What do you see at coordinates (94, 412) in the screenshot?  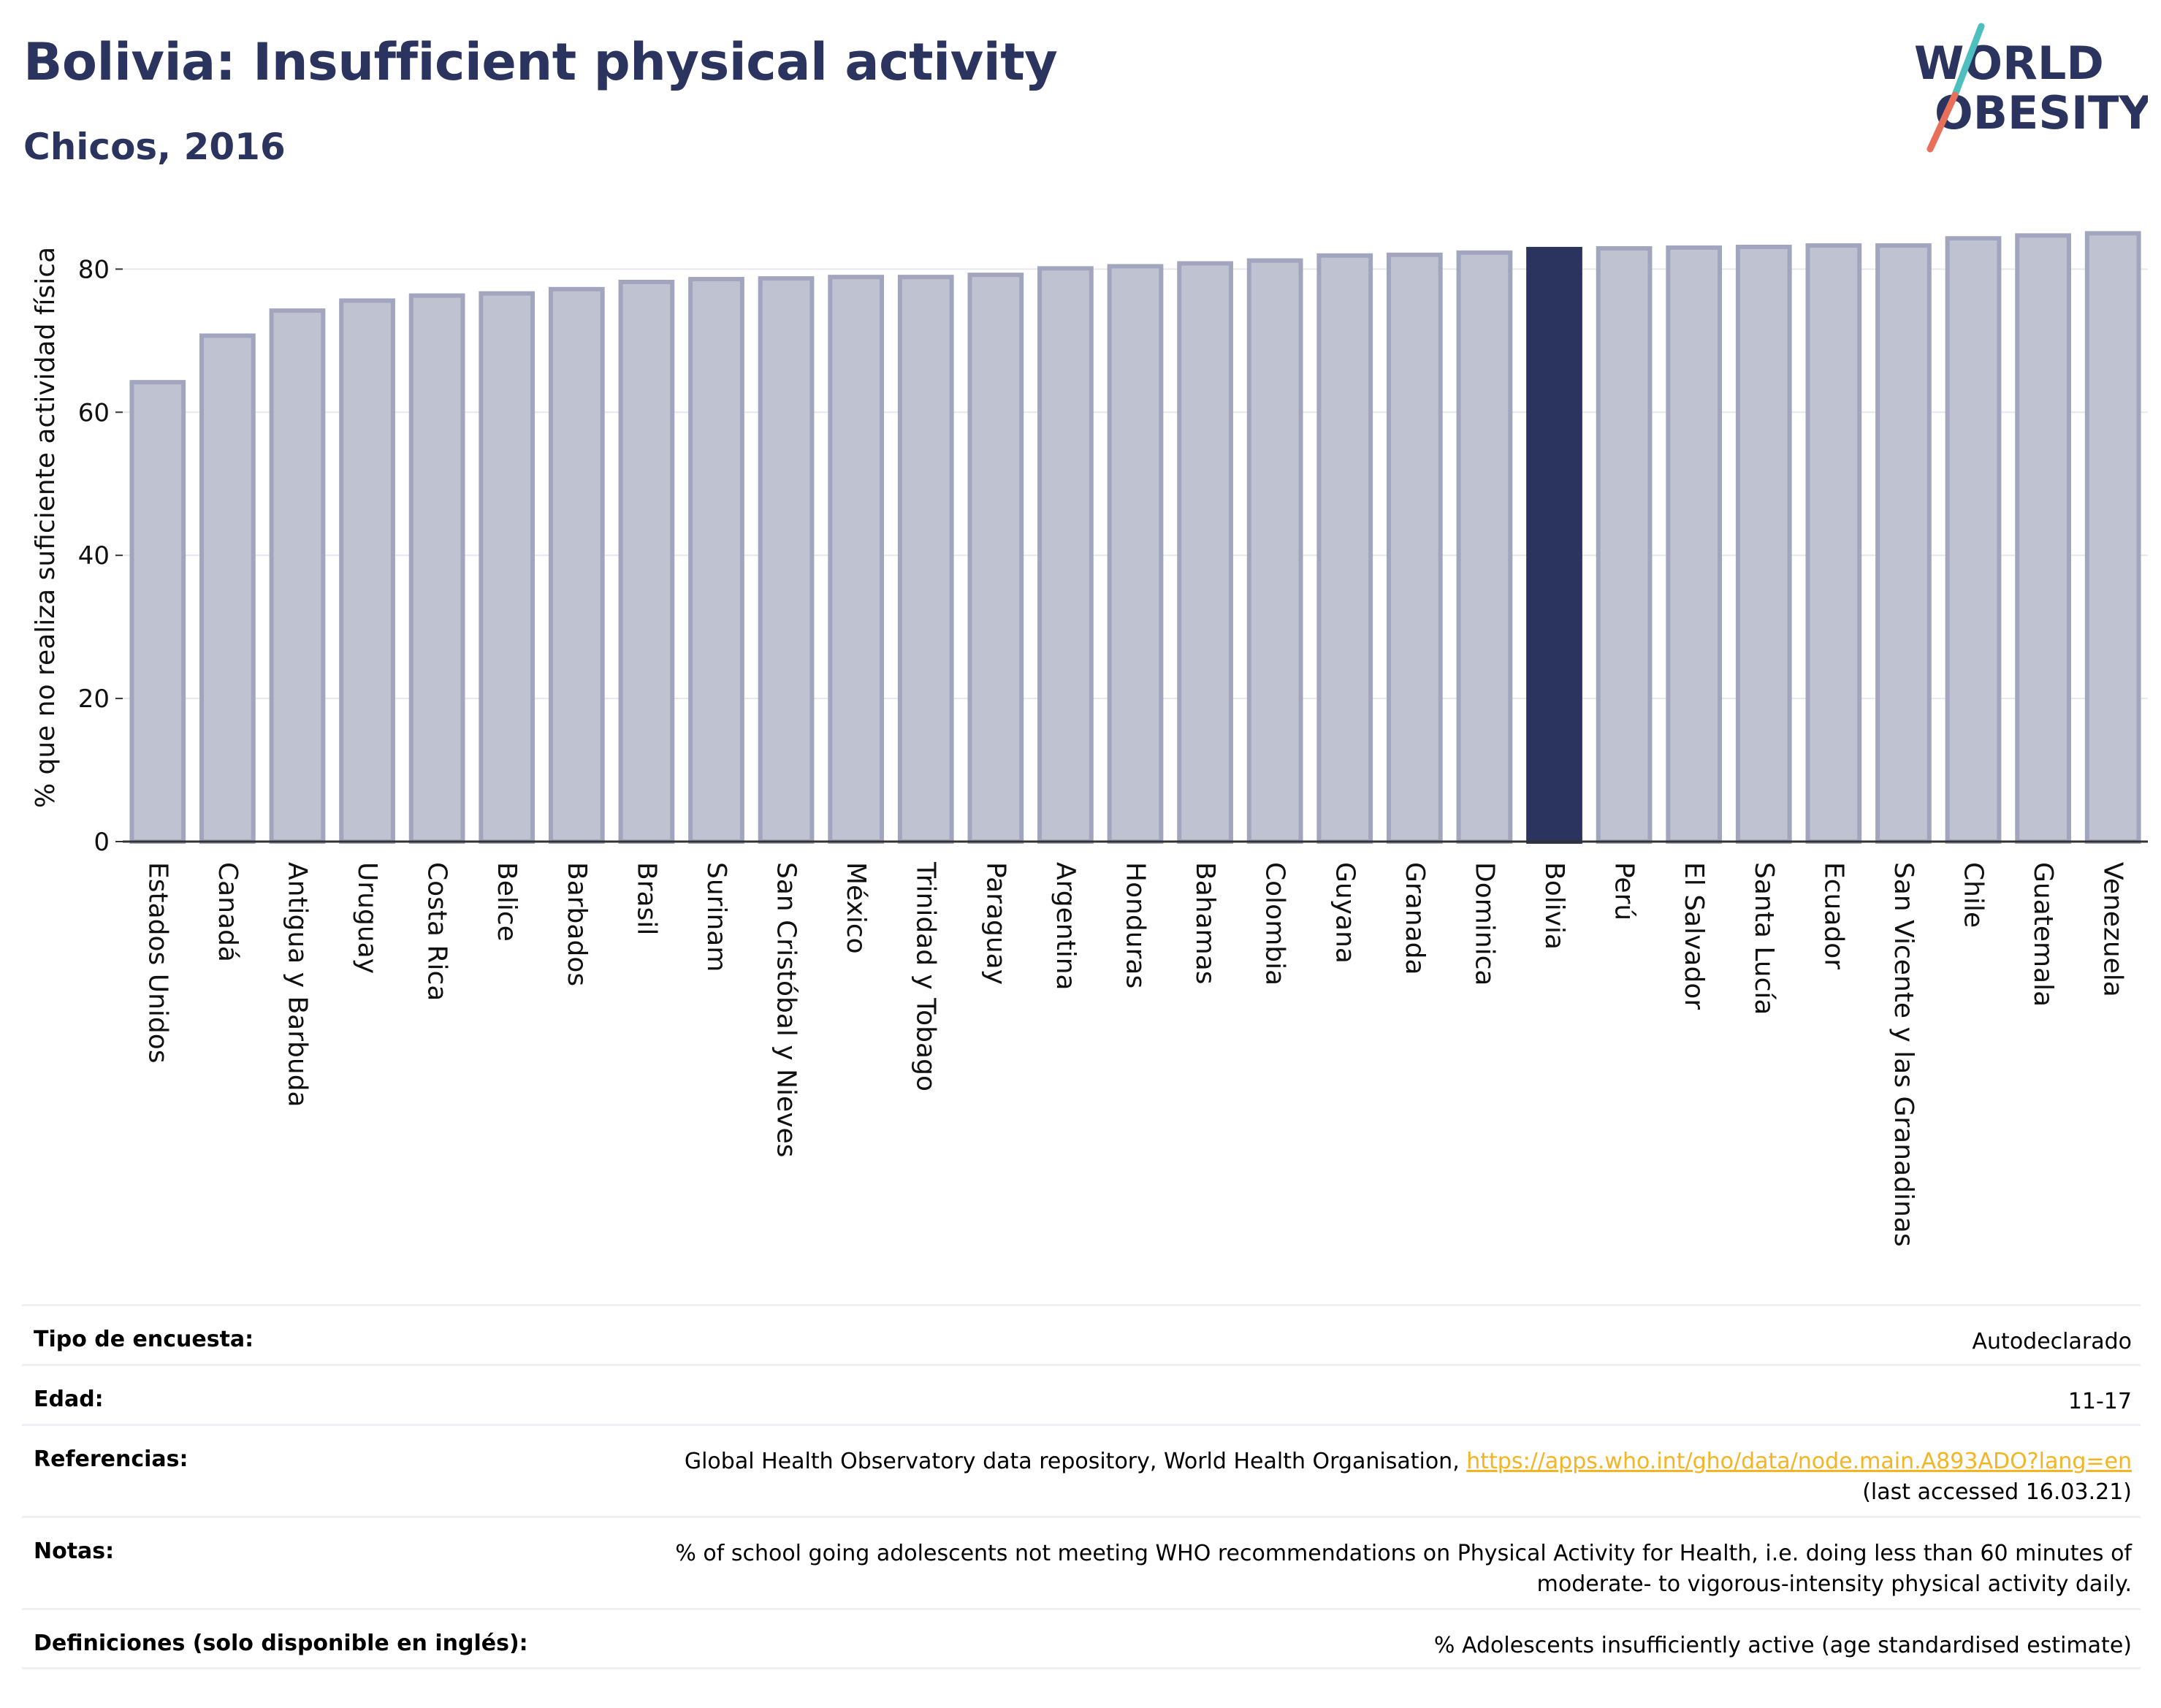 I see `y-tick-label: 60` at bounding box center [94, 412].